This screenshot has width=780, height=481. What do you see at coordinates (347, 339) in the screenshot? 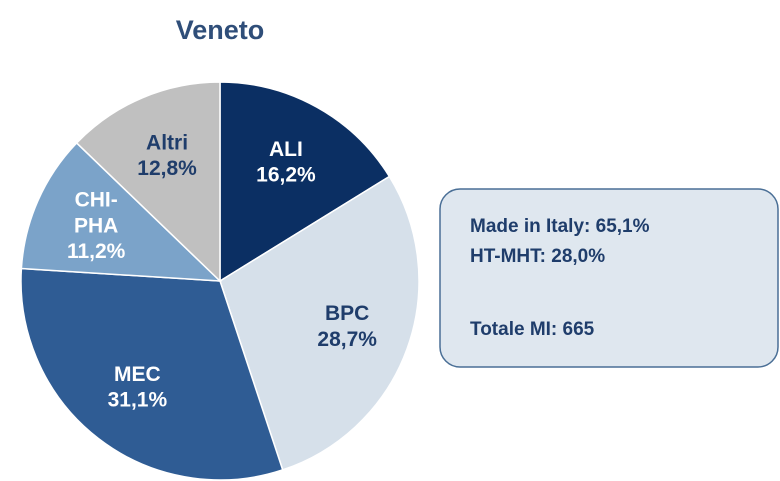
I see `slice-value-label: 28,7%` at bounding box center [347, 339].